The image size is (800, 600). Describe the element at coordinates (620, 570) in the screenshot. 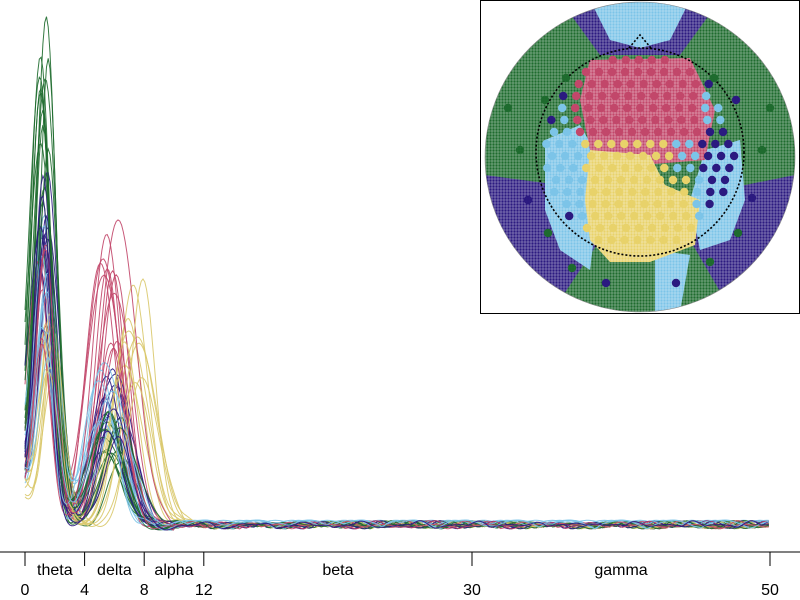

I see `band-label-gamma: gamma` at that location.